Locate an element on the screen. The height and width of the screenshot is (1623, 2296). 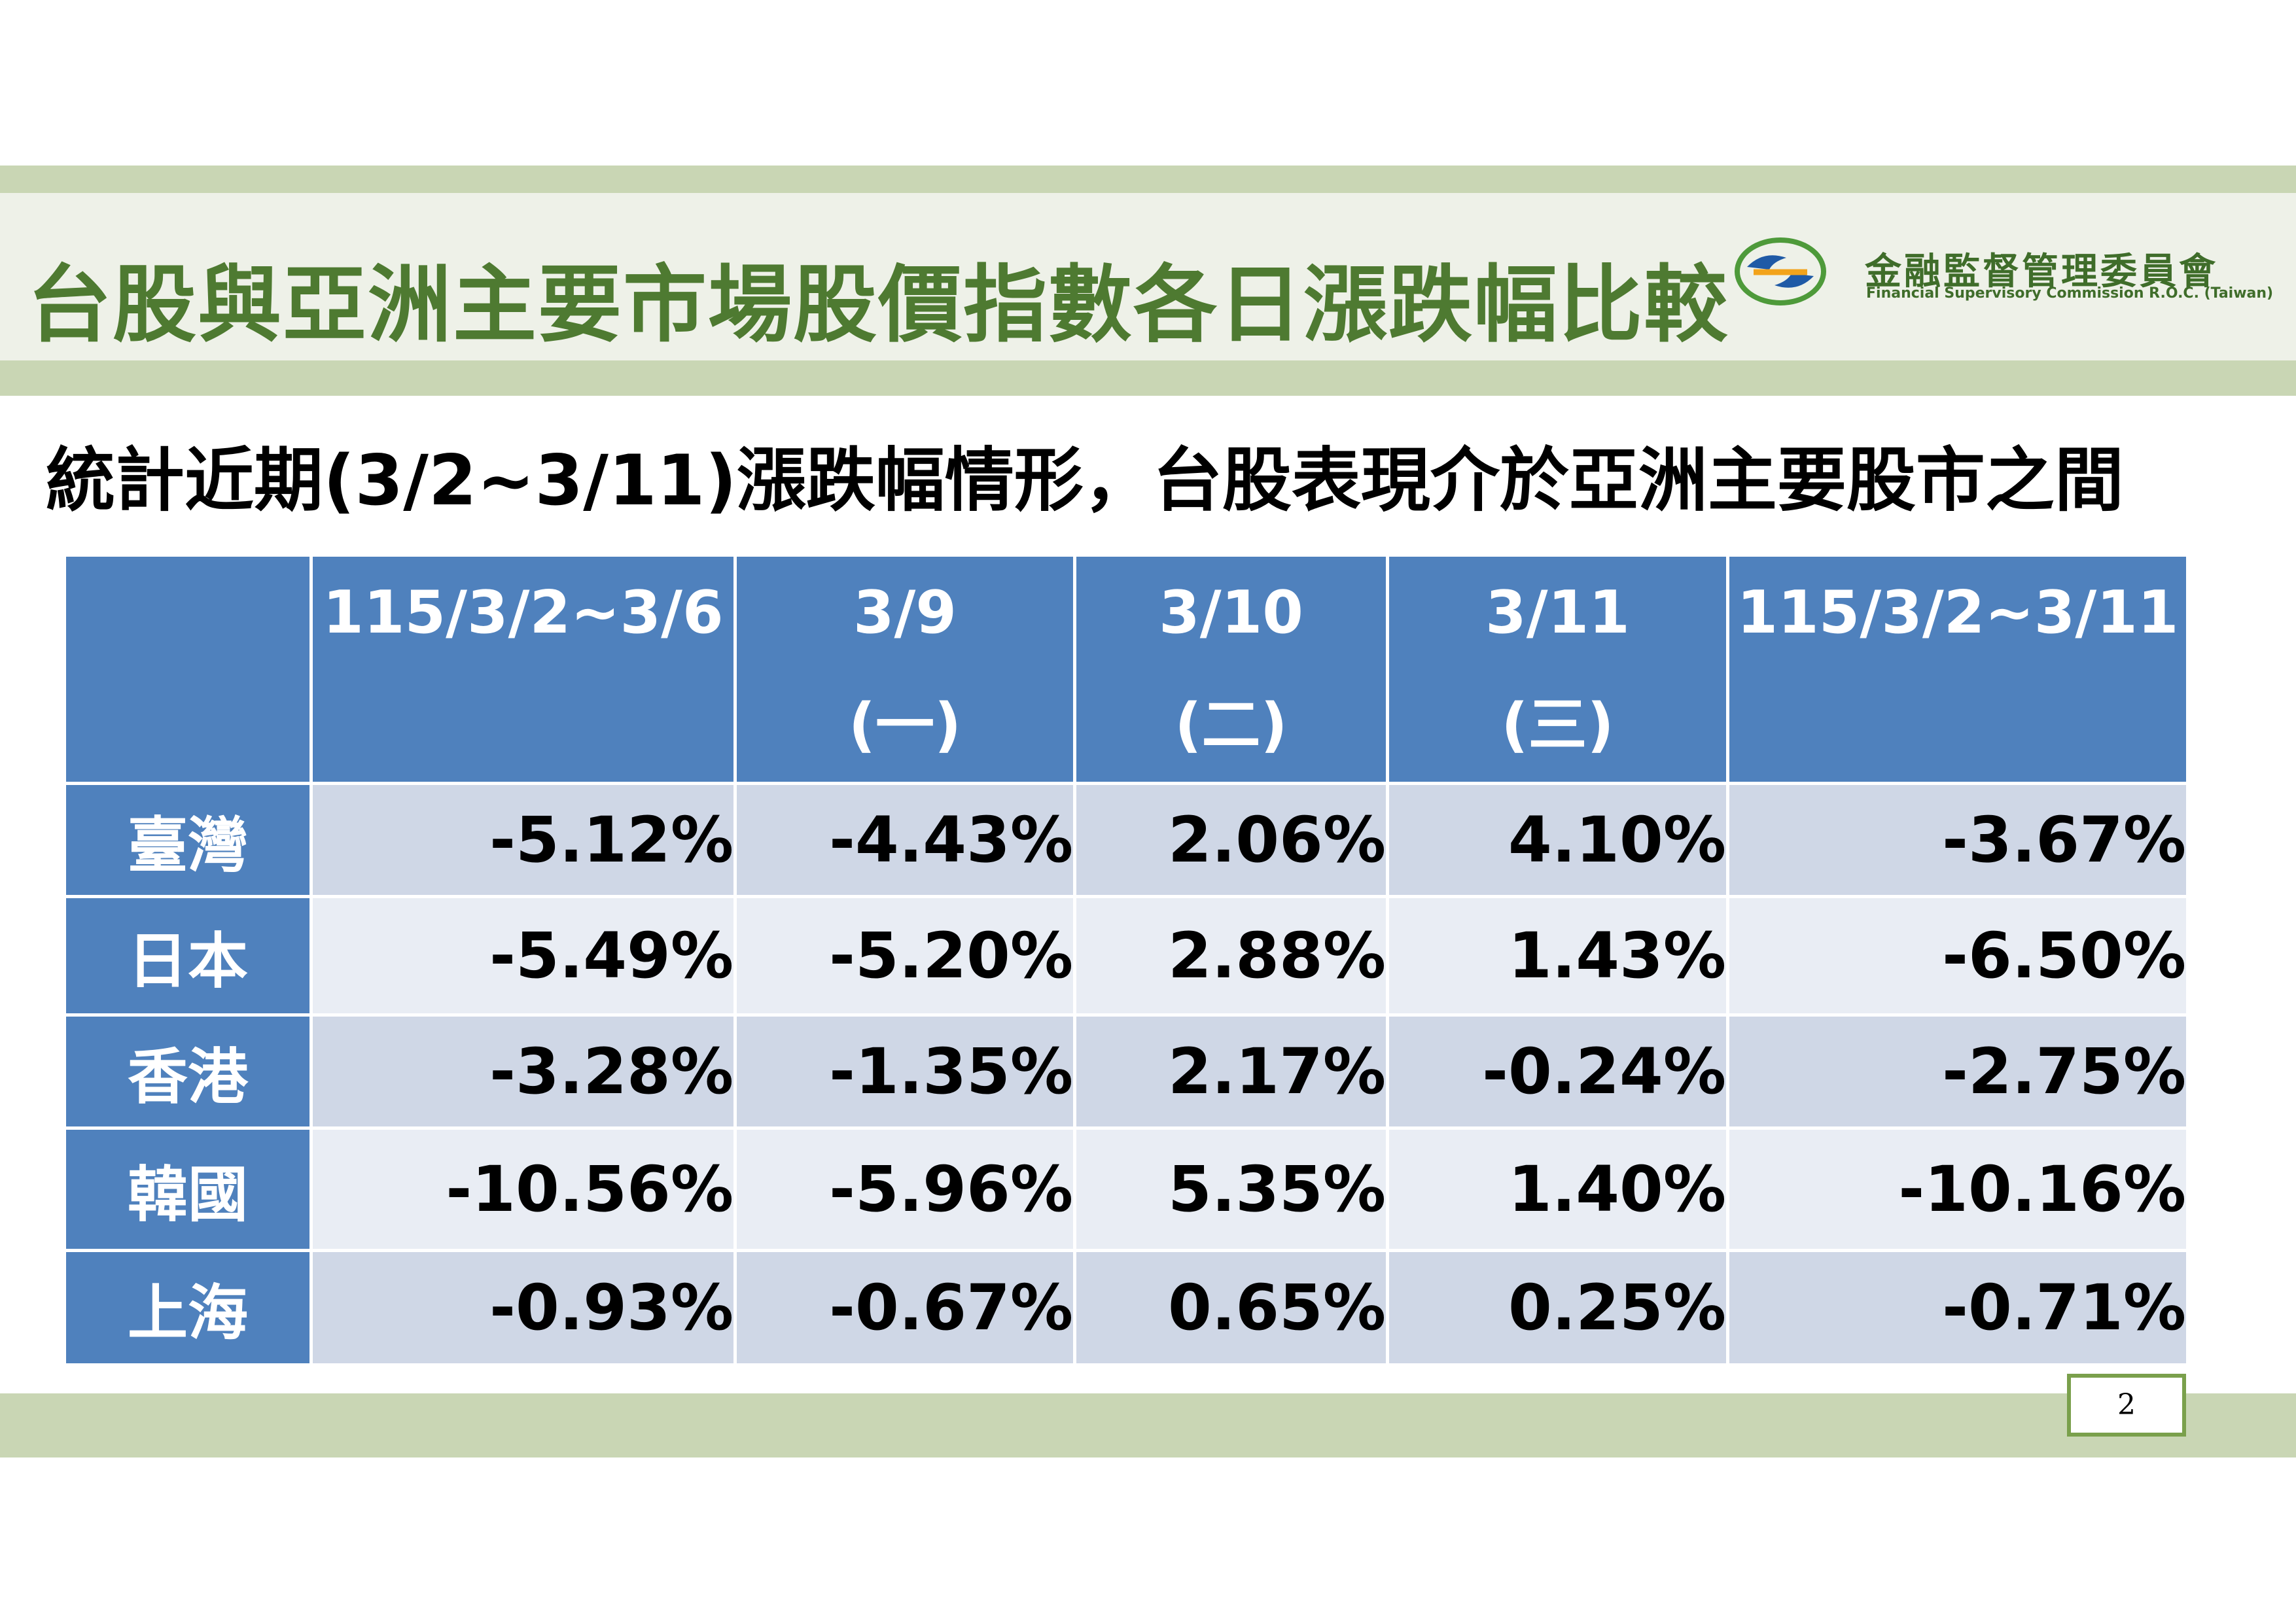
table-cell: 2.88% is located at coordinates (1231, 956).